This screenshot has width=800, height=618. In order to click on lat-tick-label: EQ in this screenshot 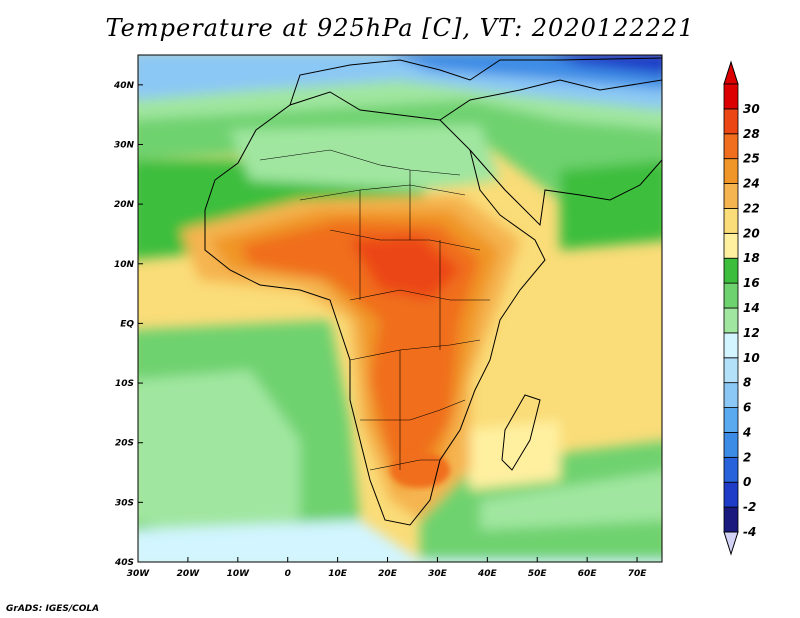, I will do `click(127, 324)`.